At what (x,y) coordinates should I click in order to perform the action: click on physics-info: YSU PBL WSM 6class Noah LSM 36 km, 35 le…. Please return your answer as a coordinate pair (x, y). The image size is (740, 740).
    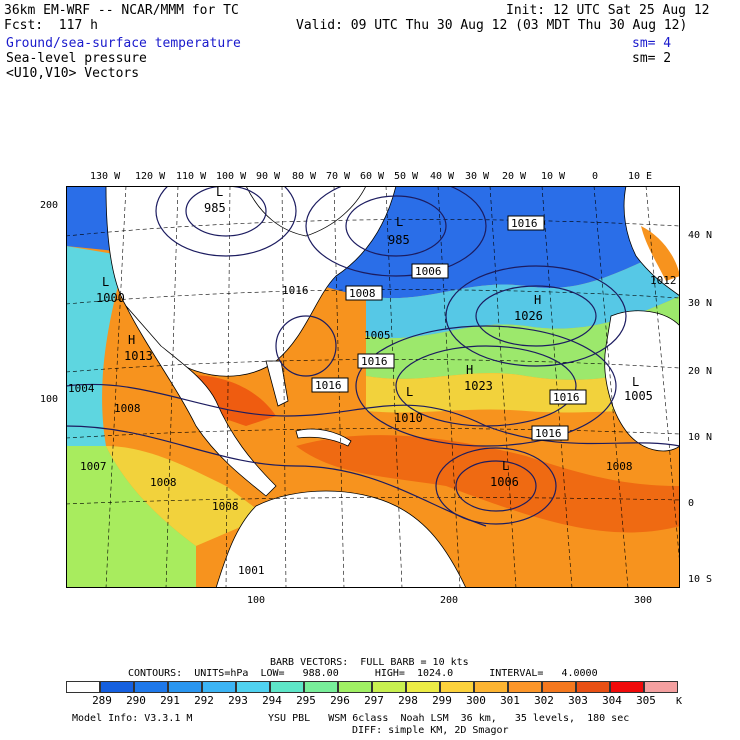
    Looking at the image, I should click on (449, 718).